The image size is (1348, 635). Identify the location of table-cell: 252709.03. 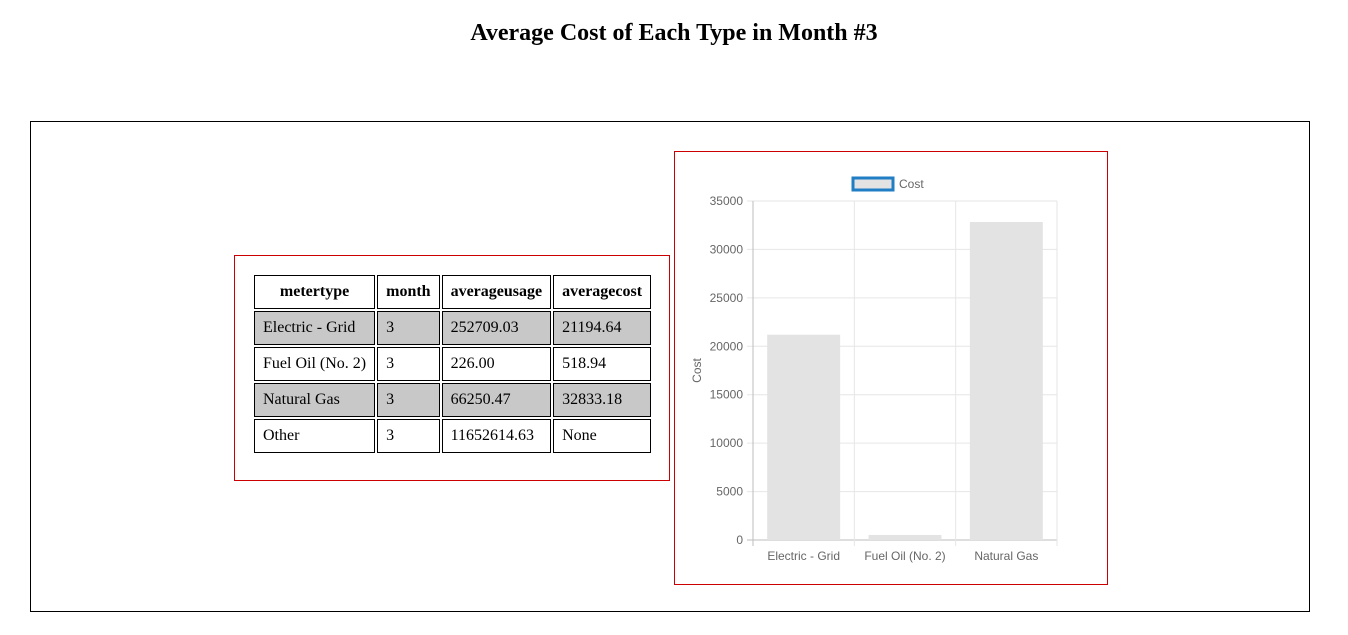
(496, 328).